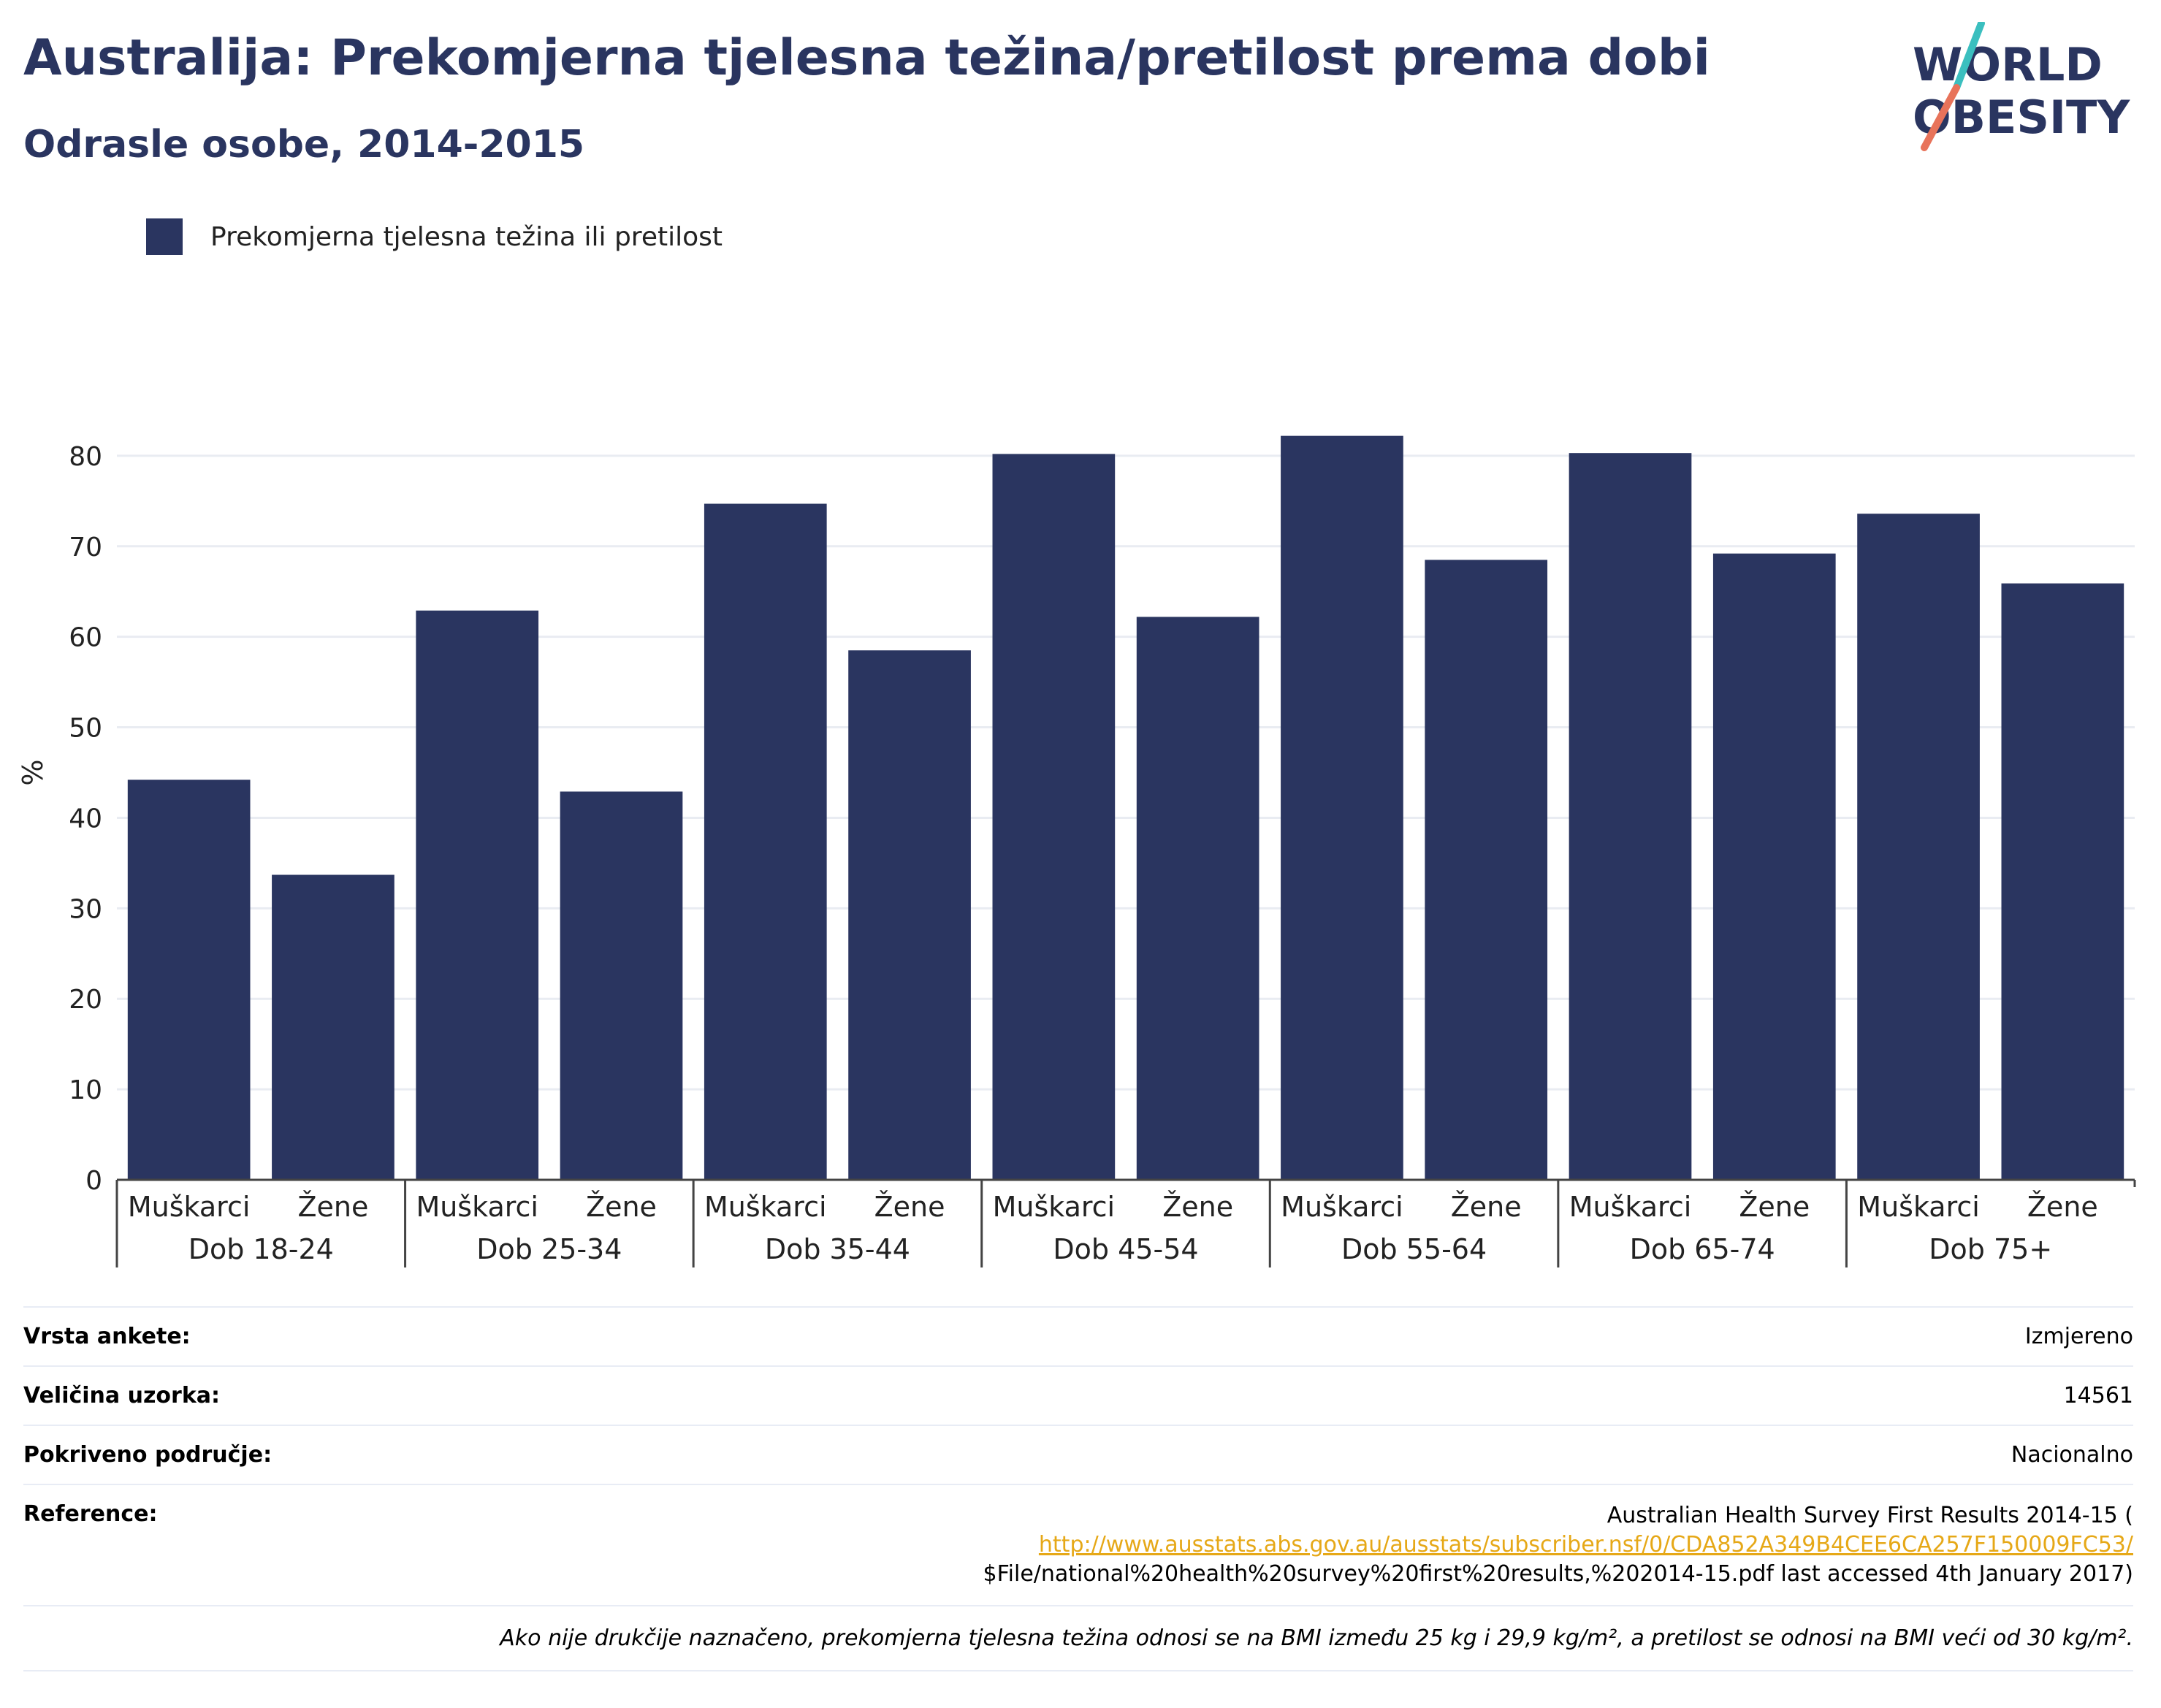  What do you see at coordinates (85, 457) in the screenshot?
I see `y-tick-label: 80` at bounding box center [85, 457].